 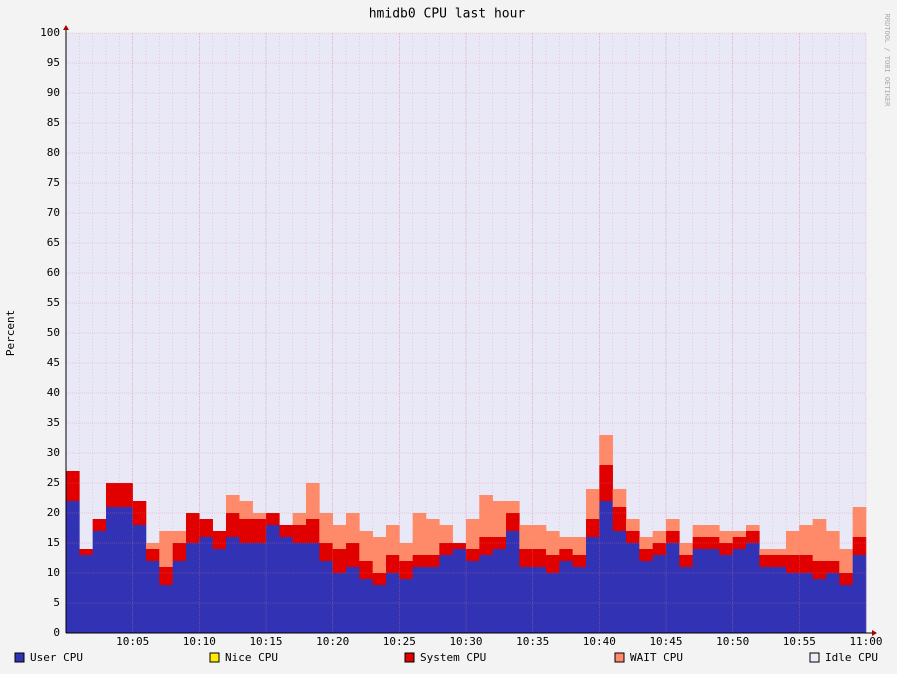 What do you see at coordinates (53, 212) in the screenshot?
I see `y-tick-label: 70` at bounding box center [53, 212].